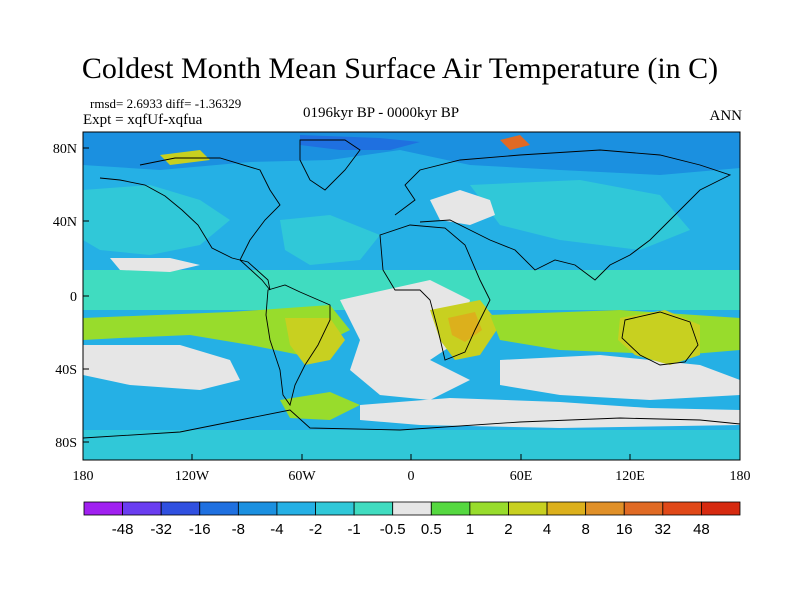  Describe the element at coordinates (161, 529) in the screenshot. I see `colorbar-label: -32` at that location.